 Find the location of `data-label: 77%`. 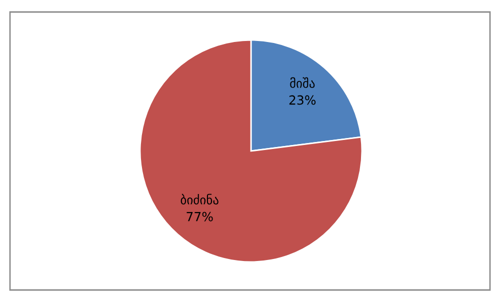

data-label: 77% is located at coordinates (199, 217).